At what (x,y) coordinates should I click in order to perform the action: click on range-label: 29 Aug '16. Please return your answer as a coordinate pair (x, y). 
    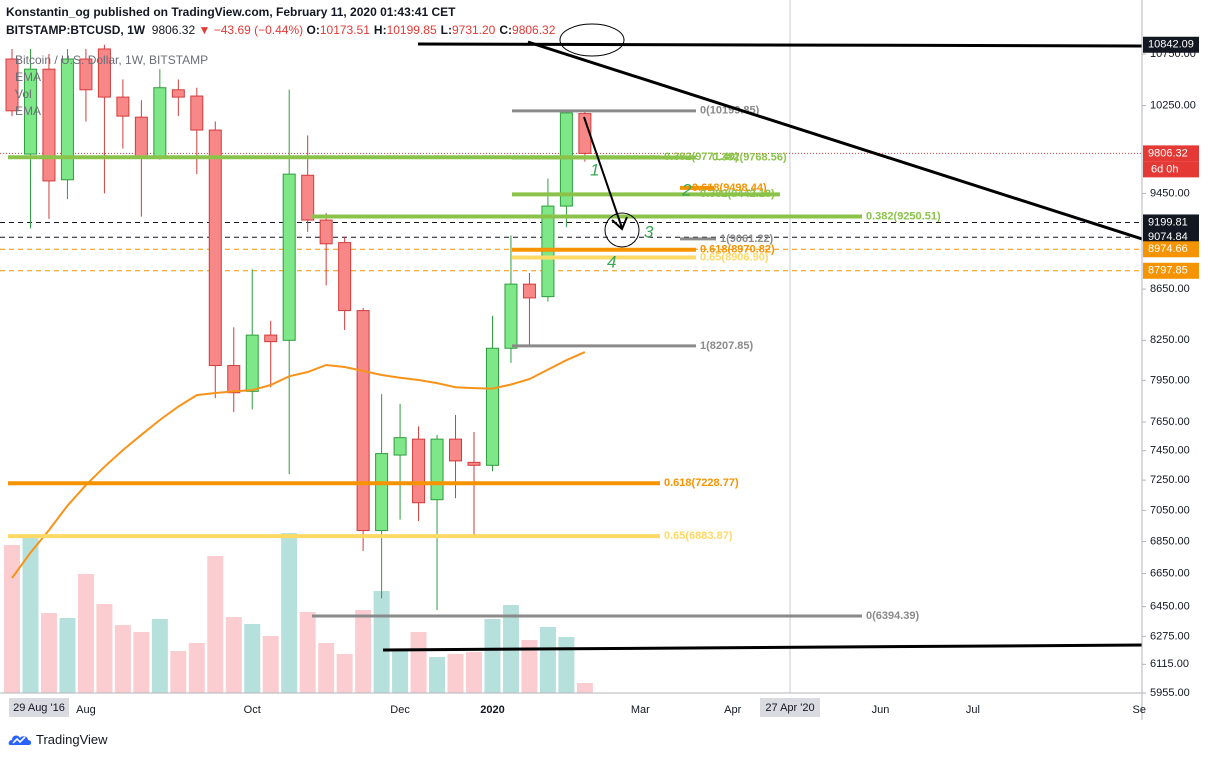
    Looking at the image, I should click on (39, 708).